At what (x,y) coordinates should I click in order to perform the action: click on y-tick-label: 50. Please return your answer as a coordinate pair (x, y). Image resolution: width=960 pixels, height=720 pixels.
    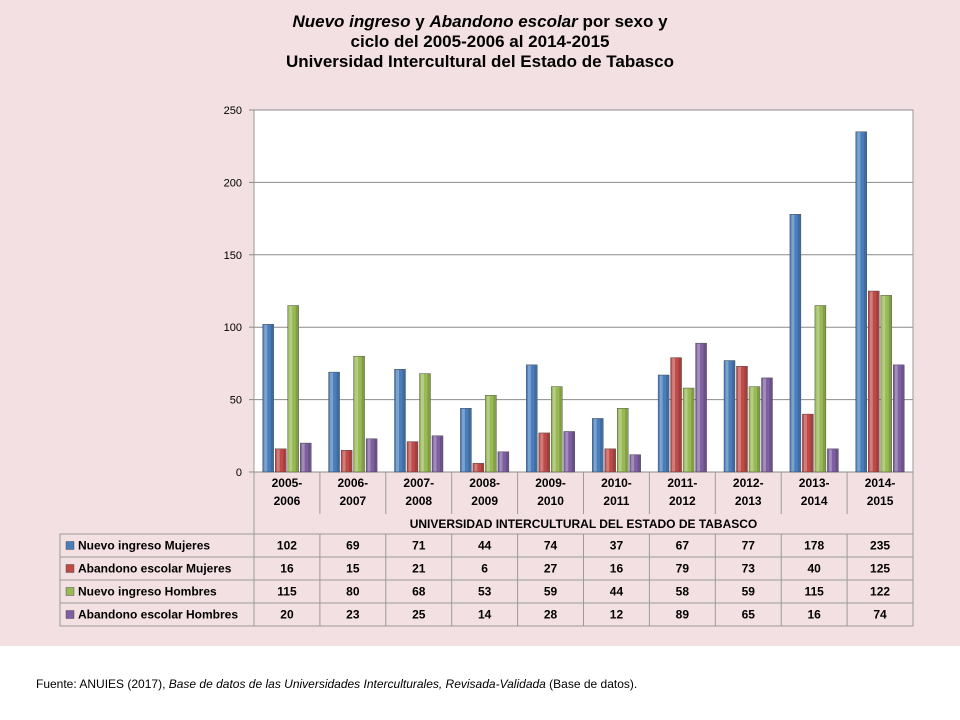
    Looking at the image, I should click on (236, 401).